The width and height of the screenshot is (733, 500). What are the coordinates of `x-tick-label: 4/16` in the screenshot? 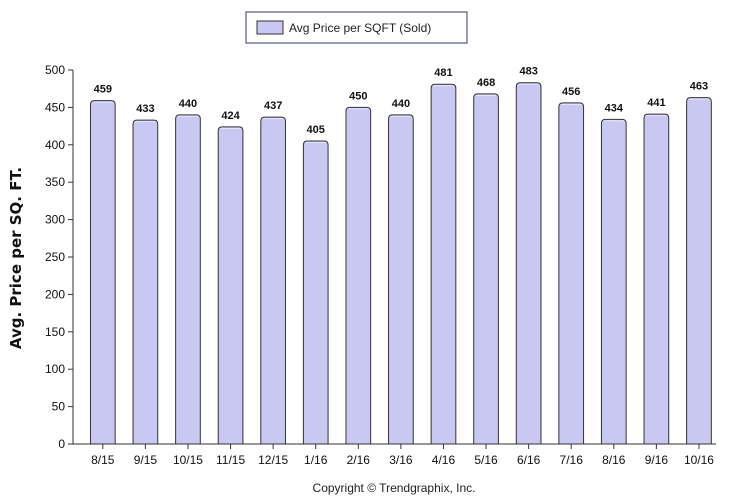 It's located at (444, 460).